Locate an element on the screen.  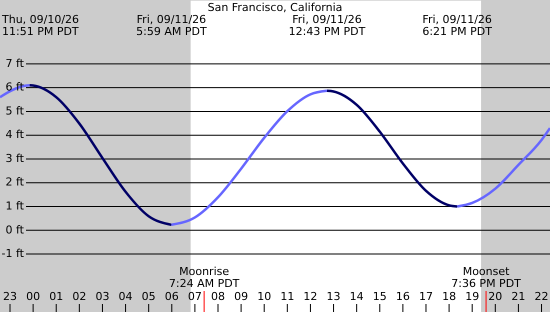
x-tick-label: 15 is located at coordinates (379, 296).